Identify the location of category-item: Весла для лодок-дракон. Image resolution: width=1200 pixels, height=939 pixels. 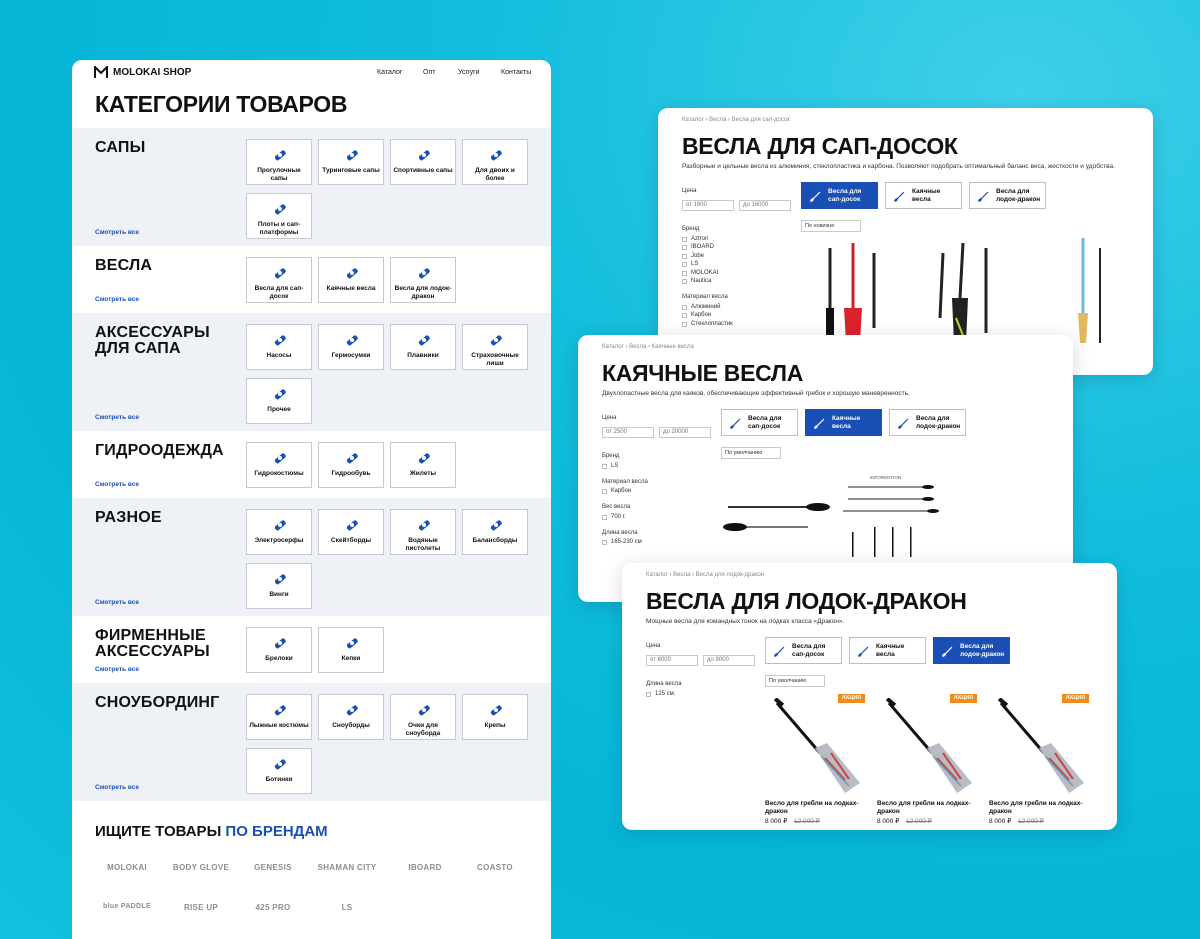
(423, 280).